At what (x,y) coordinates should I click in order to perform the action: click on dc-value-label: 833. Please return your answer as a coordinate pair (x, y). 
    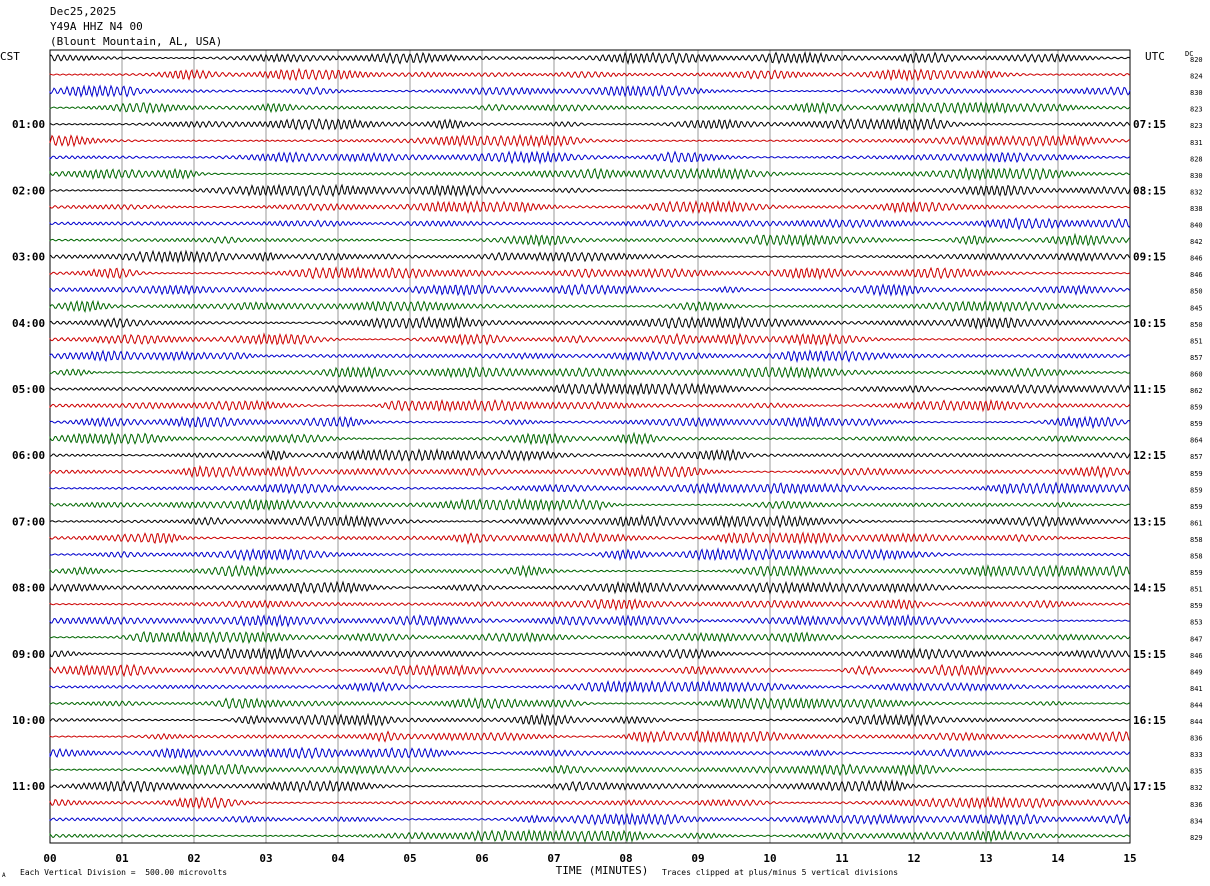
    Looking at the image, I should click on (1196, 755).